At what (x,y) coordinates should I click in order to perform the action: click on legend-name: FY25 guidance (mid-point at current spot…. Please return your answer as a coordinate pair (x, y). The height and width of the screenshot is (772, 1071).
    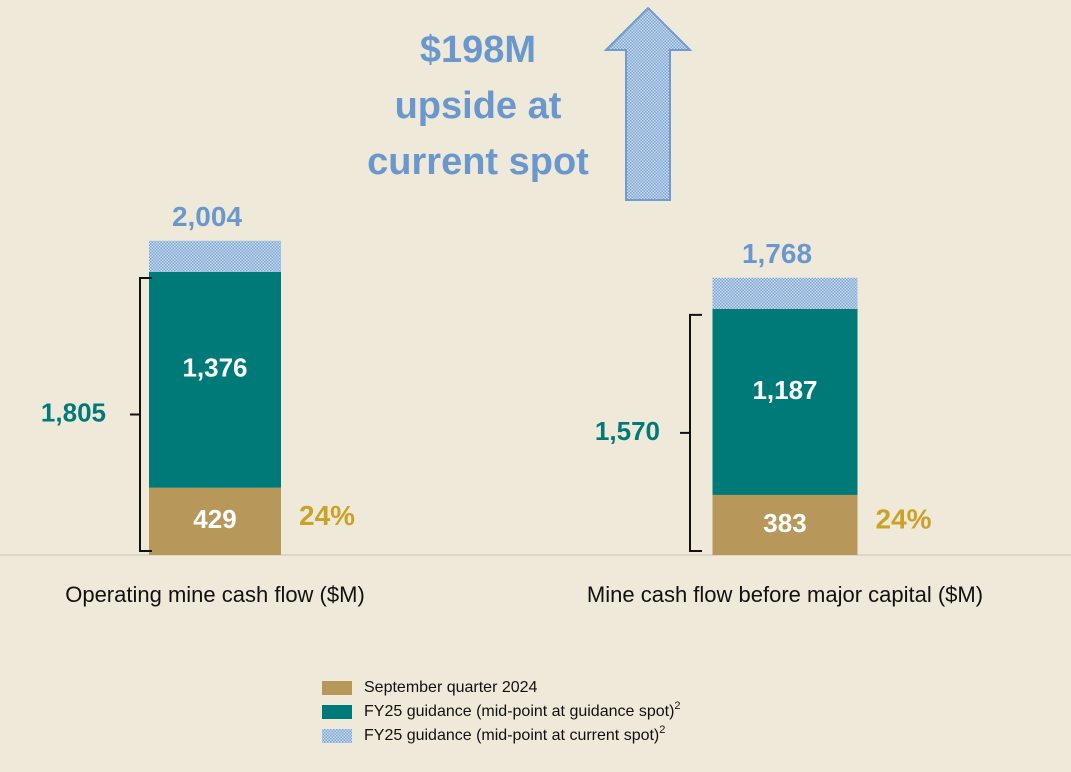
    Looking at the image, I should click on (511, 735).